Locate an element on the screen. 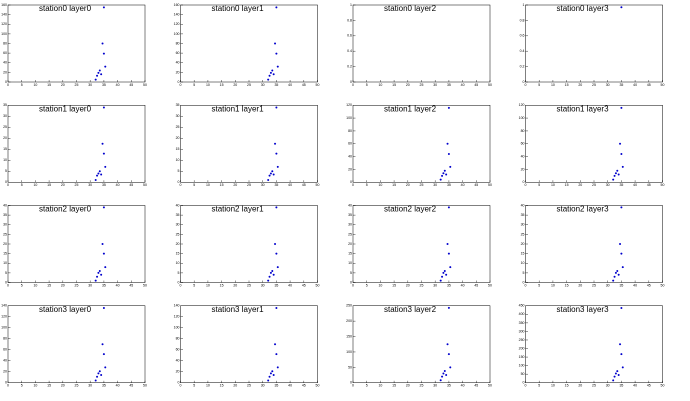  y-tick-label: 25 is located at coordinates (523, 234).